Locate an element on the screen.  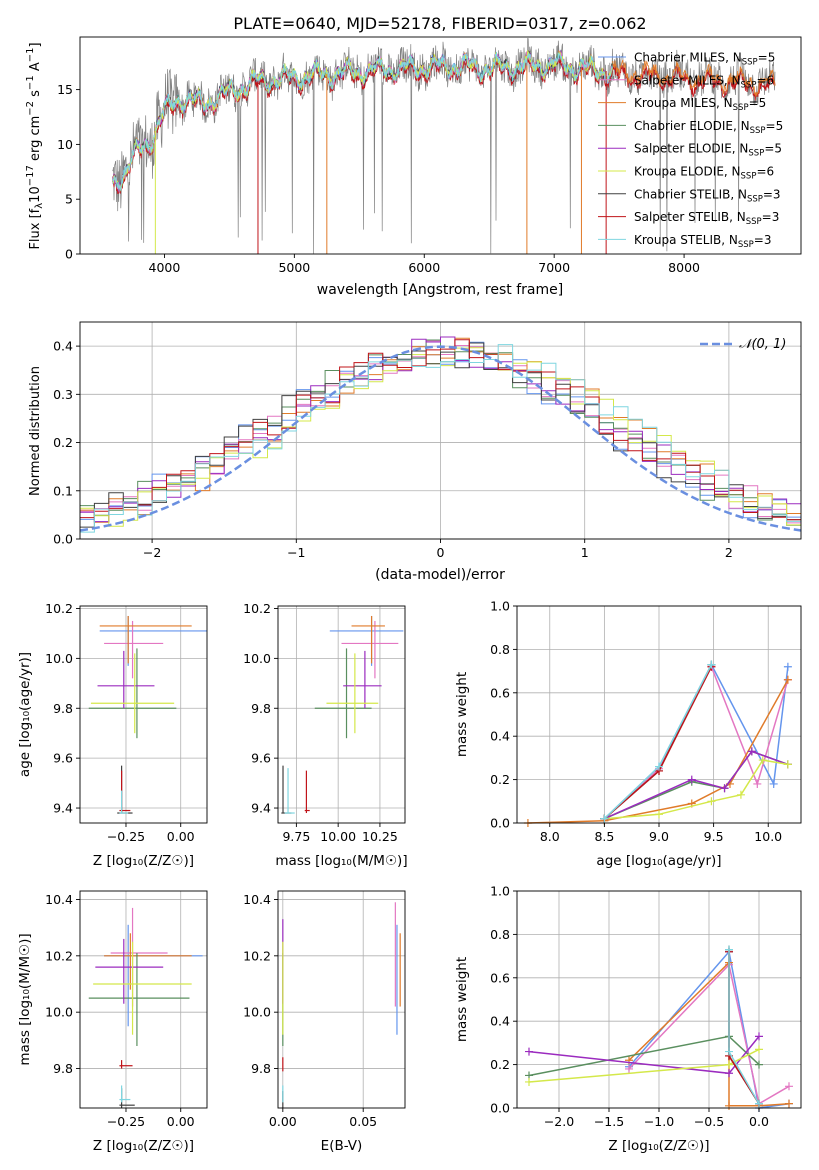
legend-entry: Chabrier MILES, NSSP=5 is located at coordinates (704, 59).